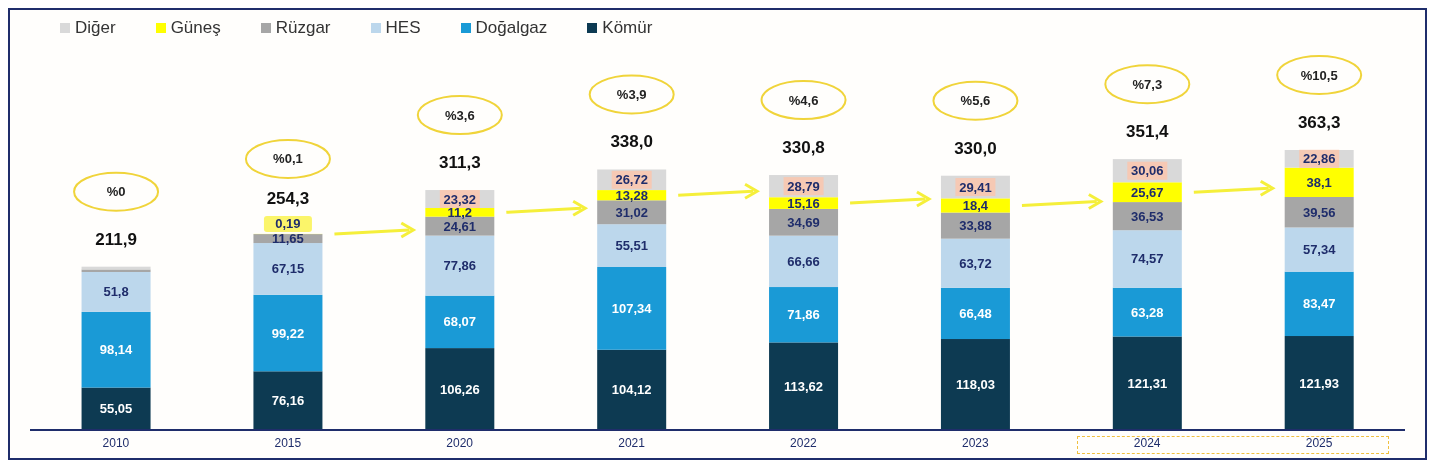 The image size is (1435, 468). I want to click on data-label: 68,07, so click(460, 322).